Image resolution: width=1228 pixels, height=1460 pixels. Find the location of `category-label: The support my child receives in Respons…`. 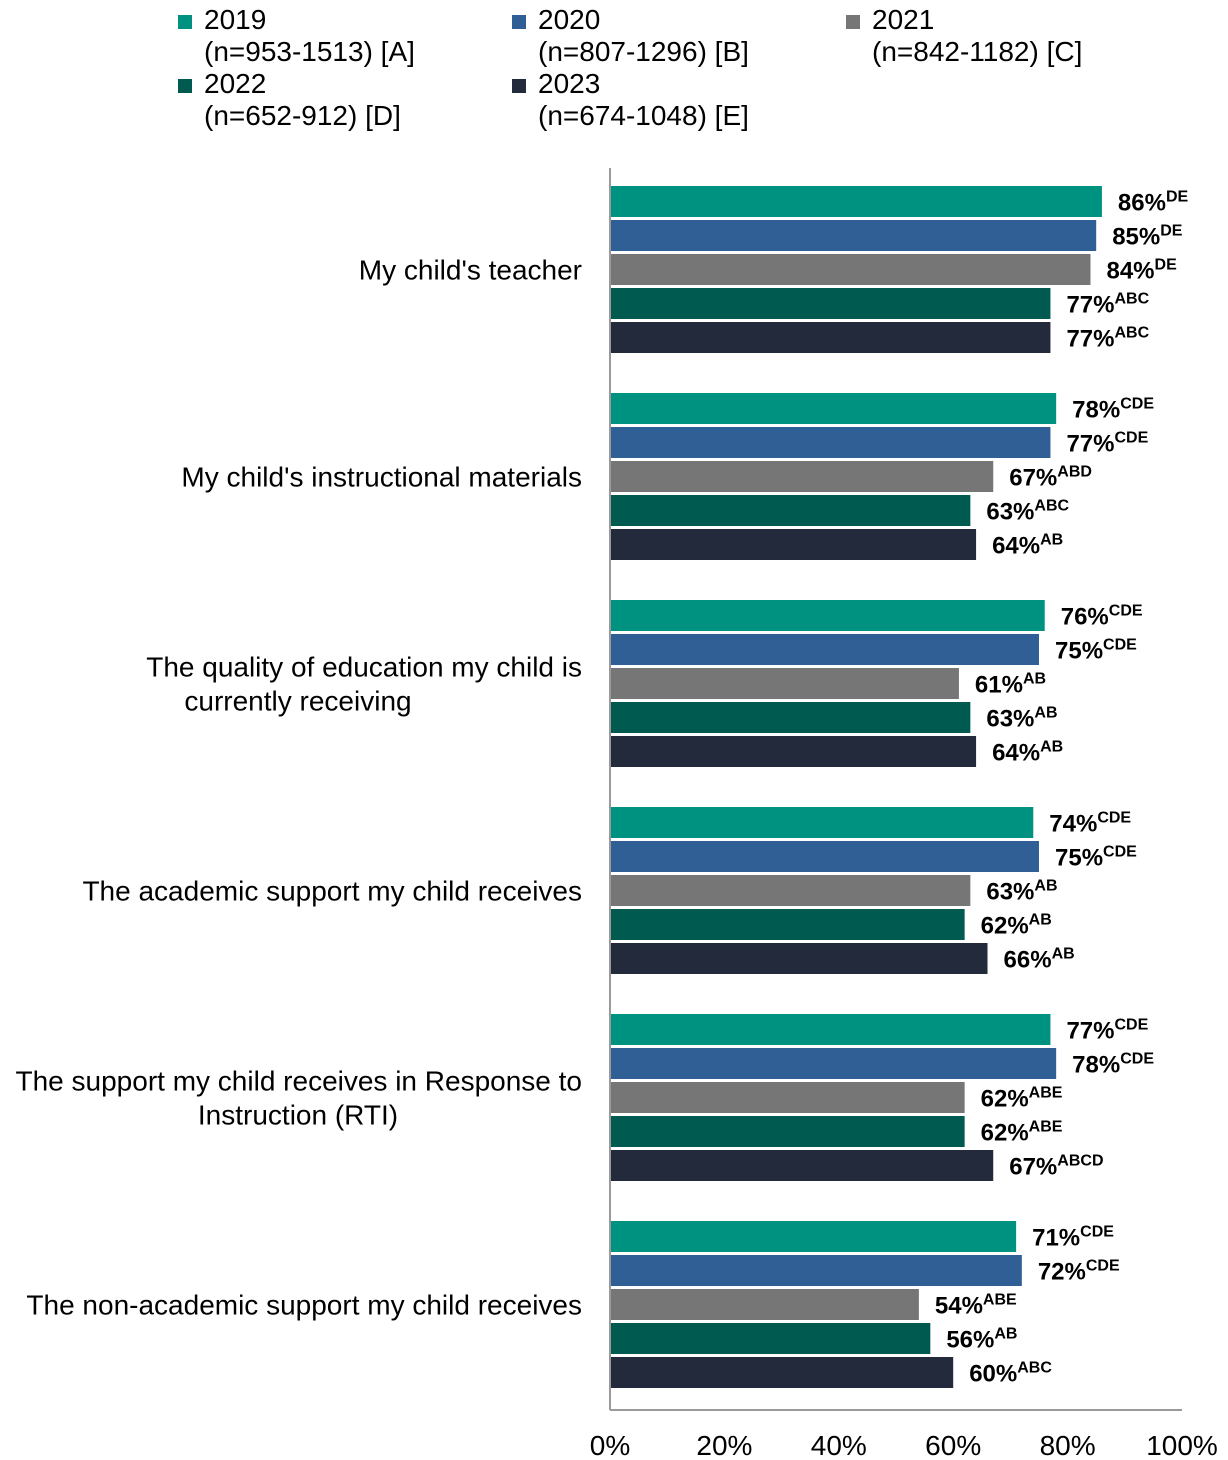

category-label: The support my child receives in Respons… is located at coordinates (299, 1098).